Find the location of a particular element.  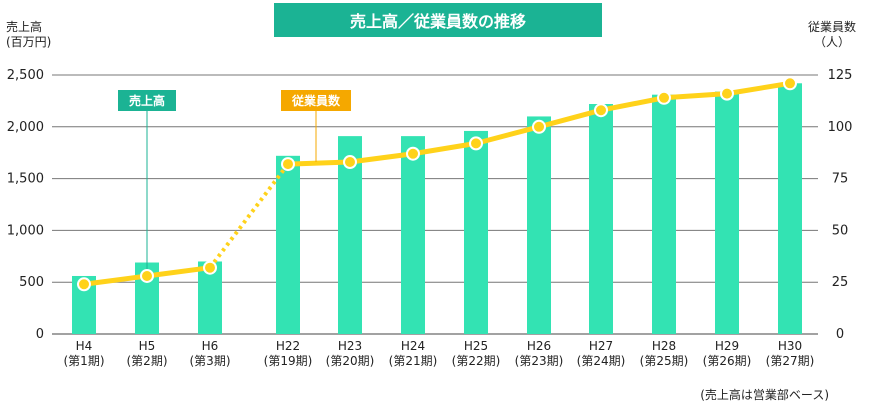

left-tick-label: 500 is located at coordinates (31, 282).